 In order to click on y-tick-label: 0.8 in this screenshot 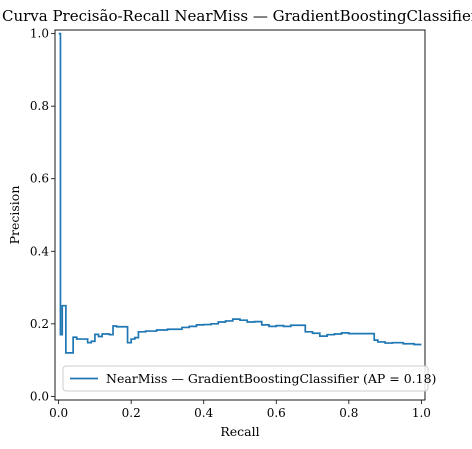, I will do `click(39, 106)`.